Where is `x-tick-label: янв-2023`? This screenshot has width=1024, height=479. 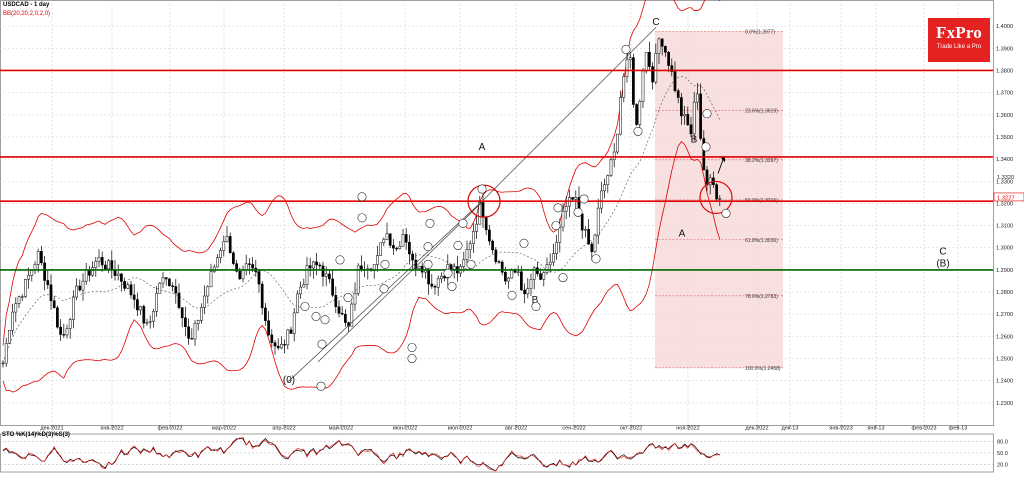
x-tick-label: янв-2023 is located at coordinates (840, 429).